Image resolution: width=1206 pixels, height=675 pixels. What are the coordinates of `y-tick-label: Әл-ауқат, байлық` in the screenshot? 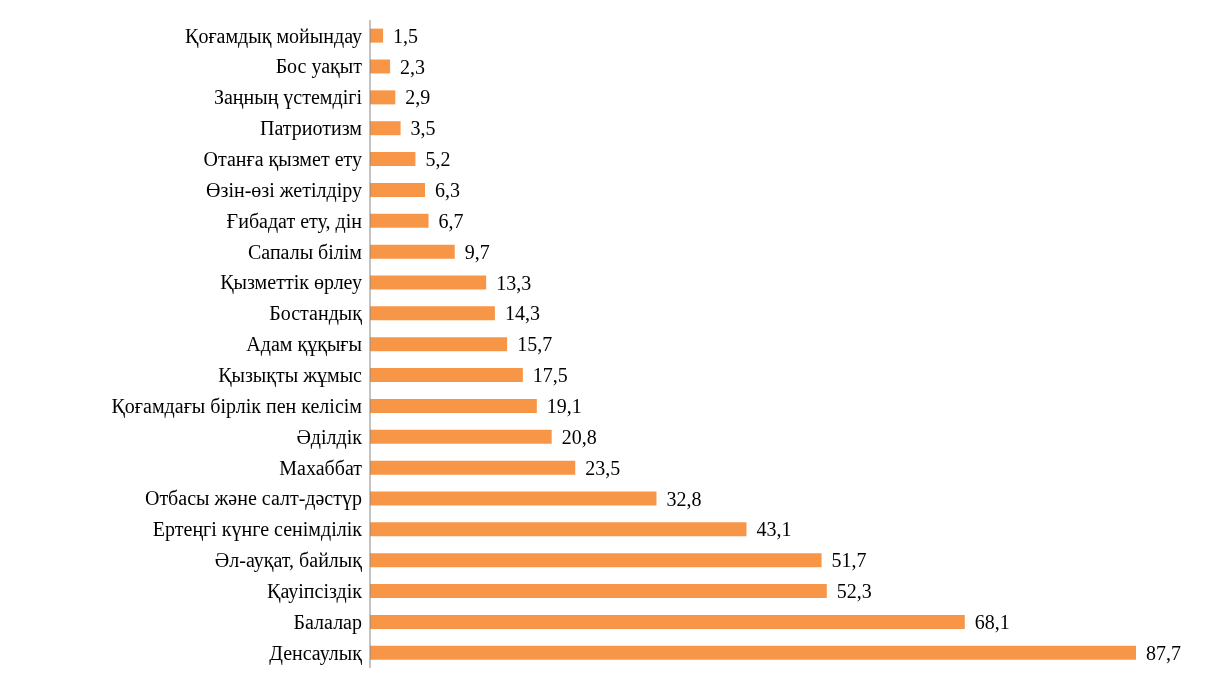 It's located at (288, 561).